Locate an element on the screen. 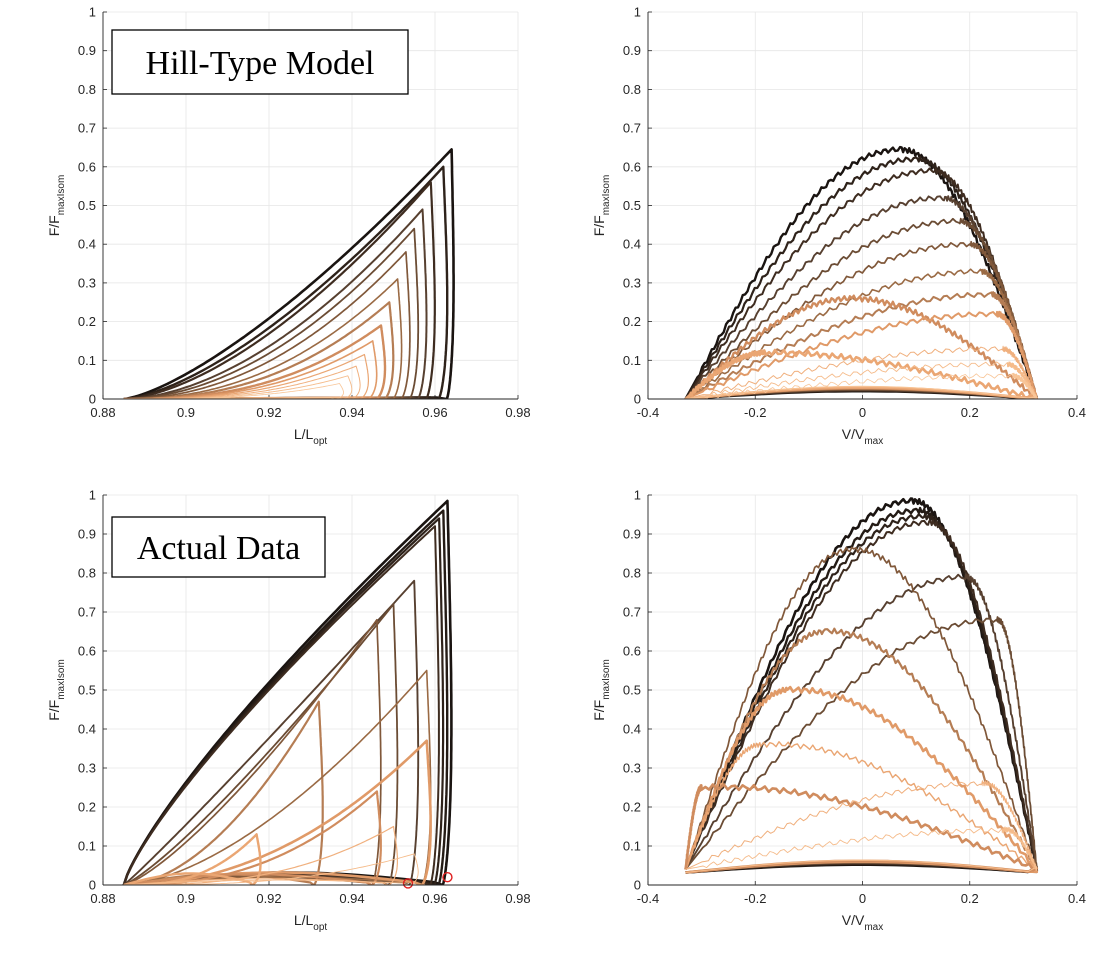 This screenshot has height=961, width=1096. annotation-text: Actual Data is located at coordinates (218, 548).